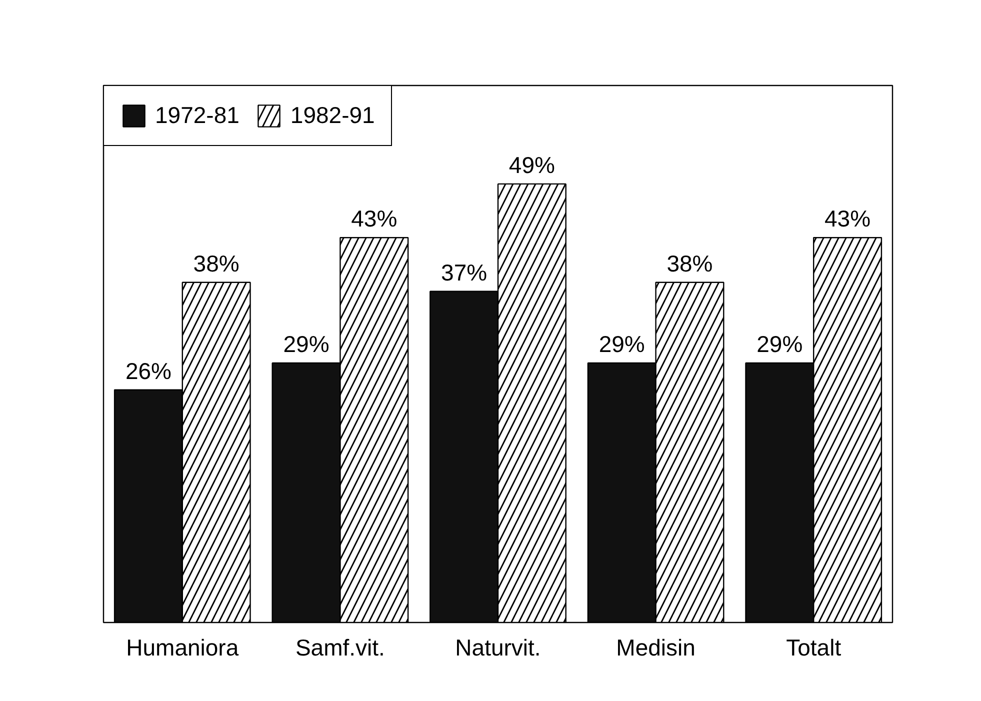 Image resolution: width=981 pixels, height=701 pixels. What do you see at coordinates (182, 647) in the screenshot?
I see `x-tick-label: Humaniora` at bounding box center [182, 647].